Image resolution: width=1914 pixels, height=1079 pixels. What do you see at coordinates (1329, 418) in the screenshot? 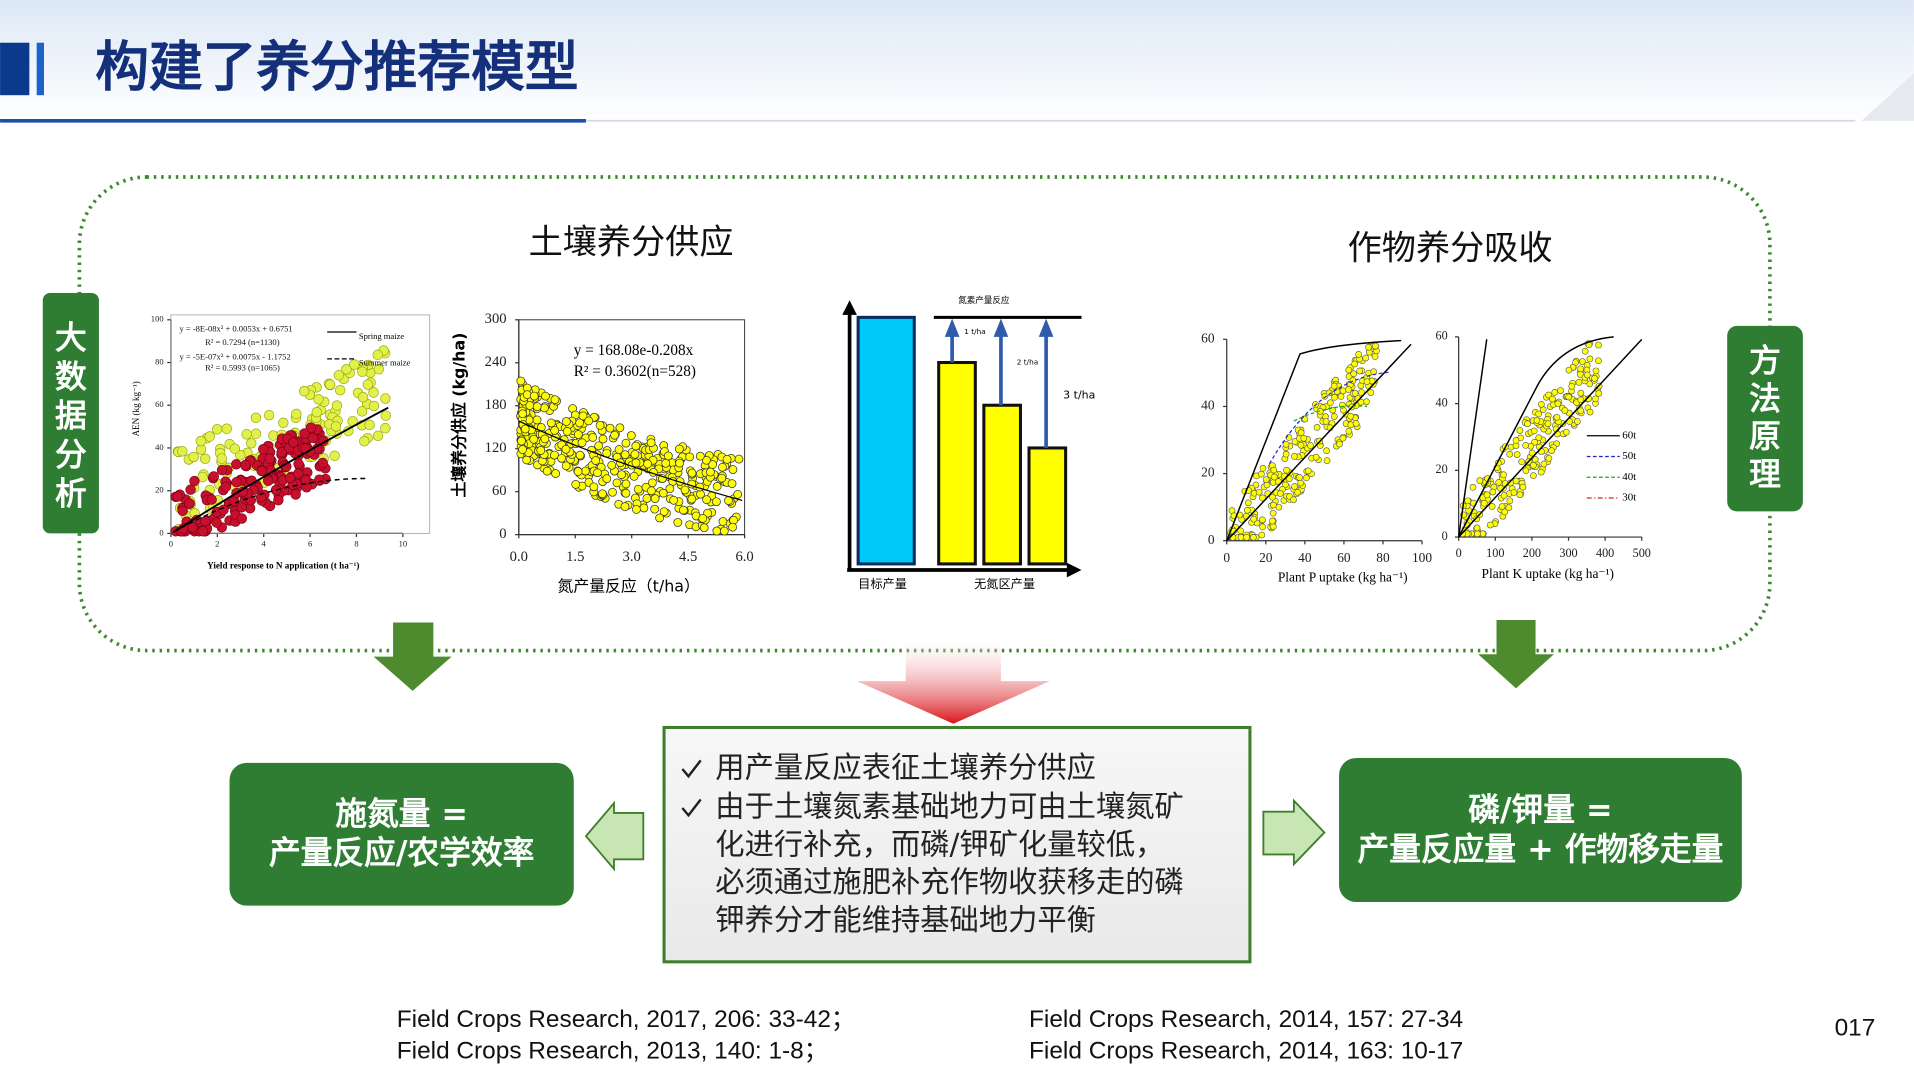
I see `curve` at bounding box center [1329, 418].